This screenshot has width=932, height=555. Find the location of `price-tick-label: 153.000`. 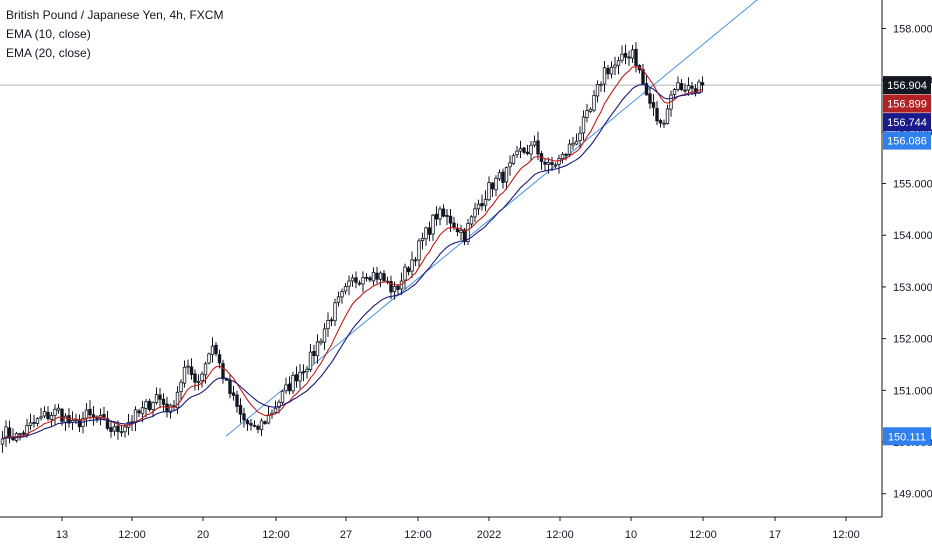

price-tick-label: 153.000 is located at coordinates (912, 288).